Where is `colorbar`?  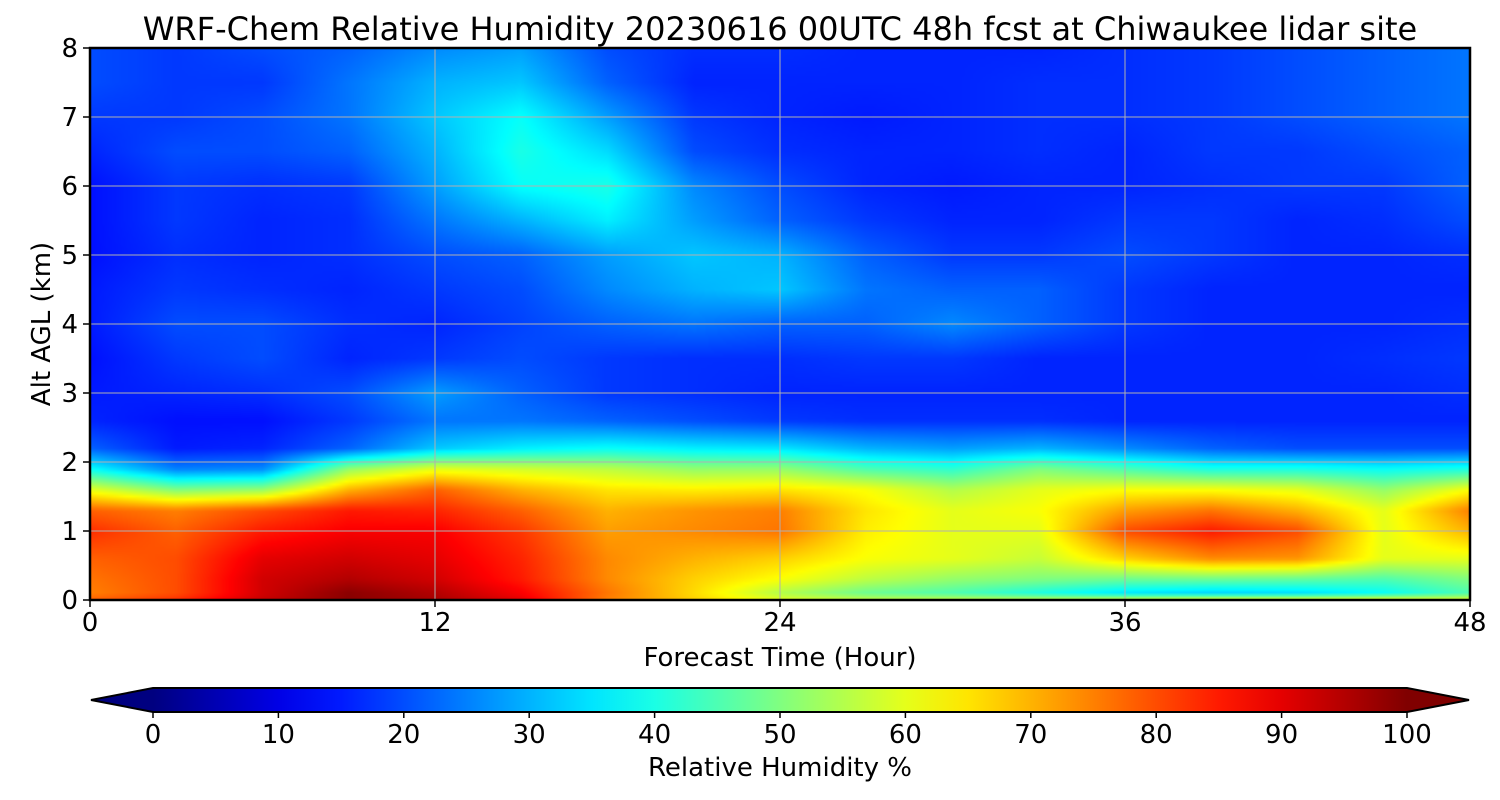
colorbar is located at coordinates (780, 700).